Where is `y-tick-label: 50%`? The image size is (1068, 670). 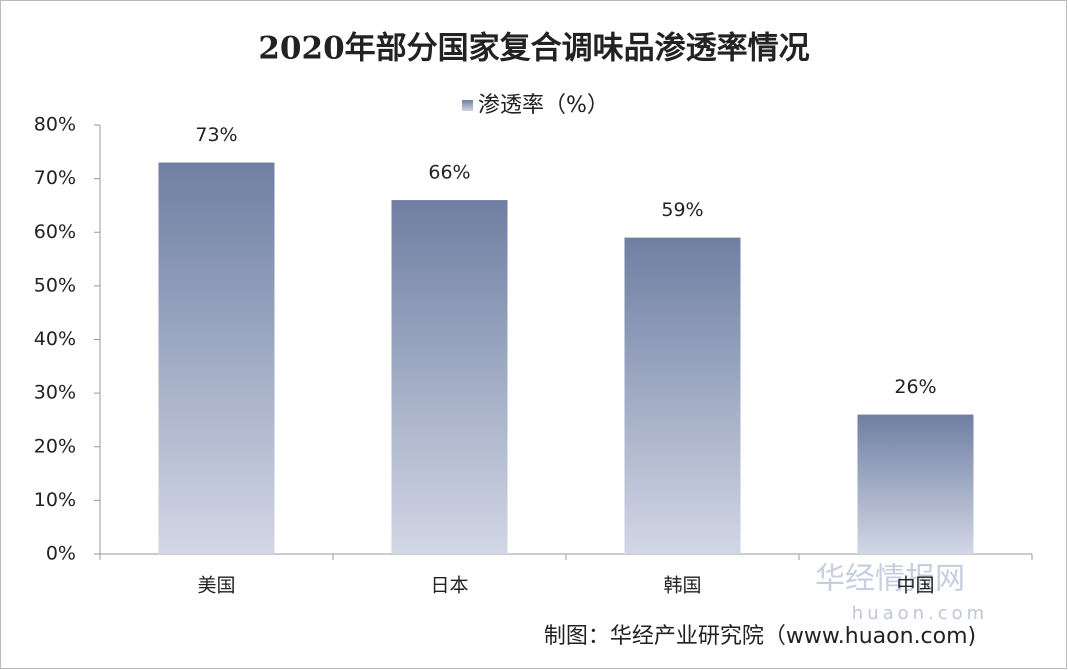 y-tick-label: 50% is located at coordinates (55, 285).